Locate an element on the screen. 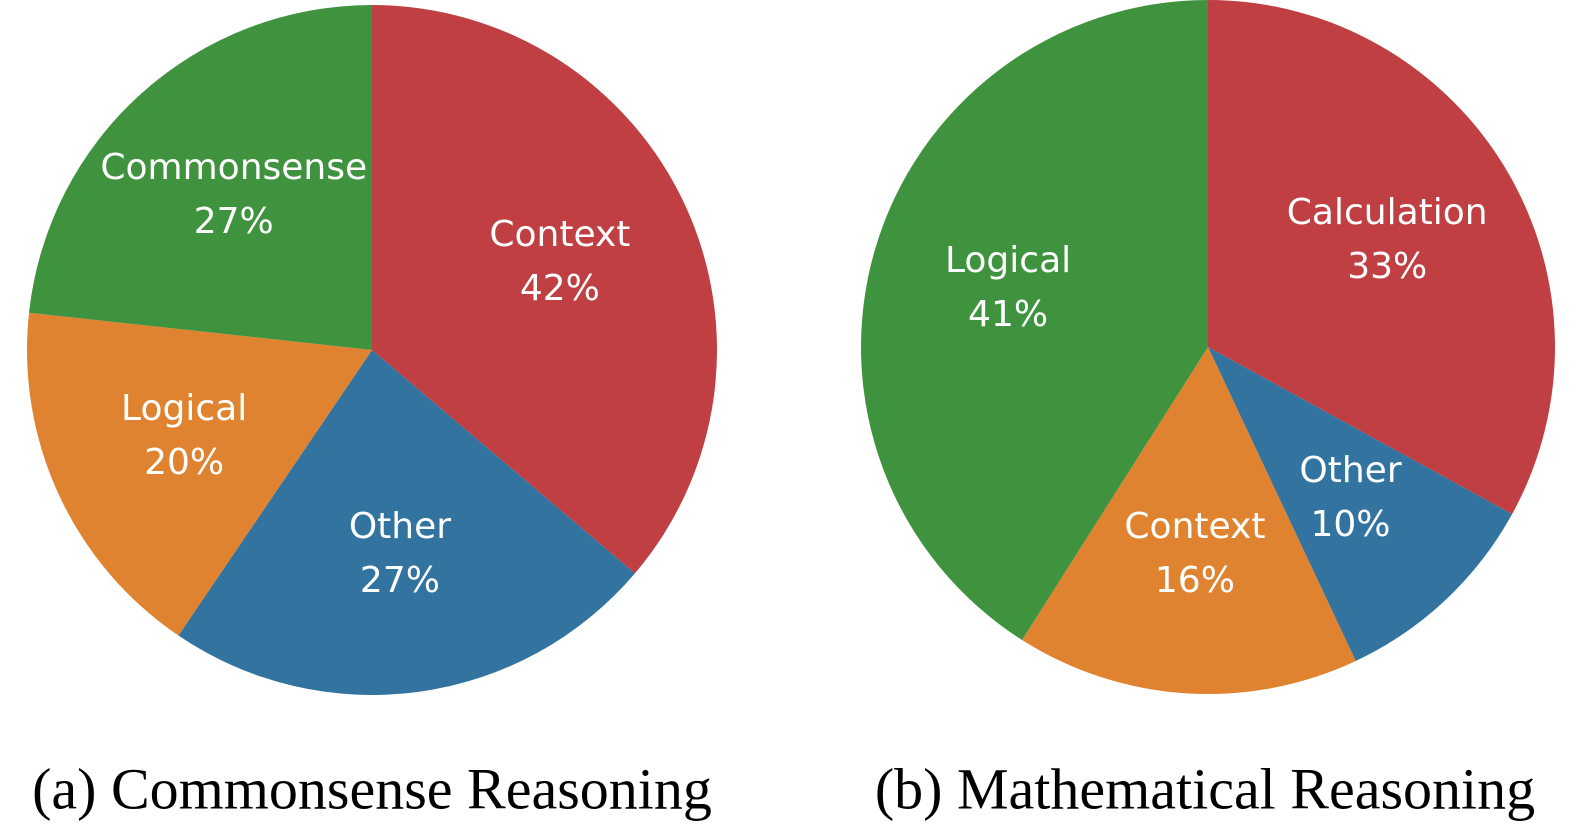  slice-value-label: 33% is located at coordinates (1387, 266).